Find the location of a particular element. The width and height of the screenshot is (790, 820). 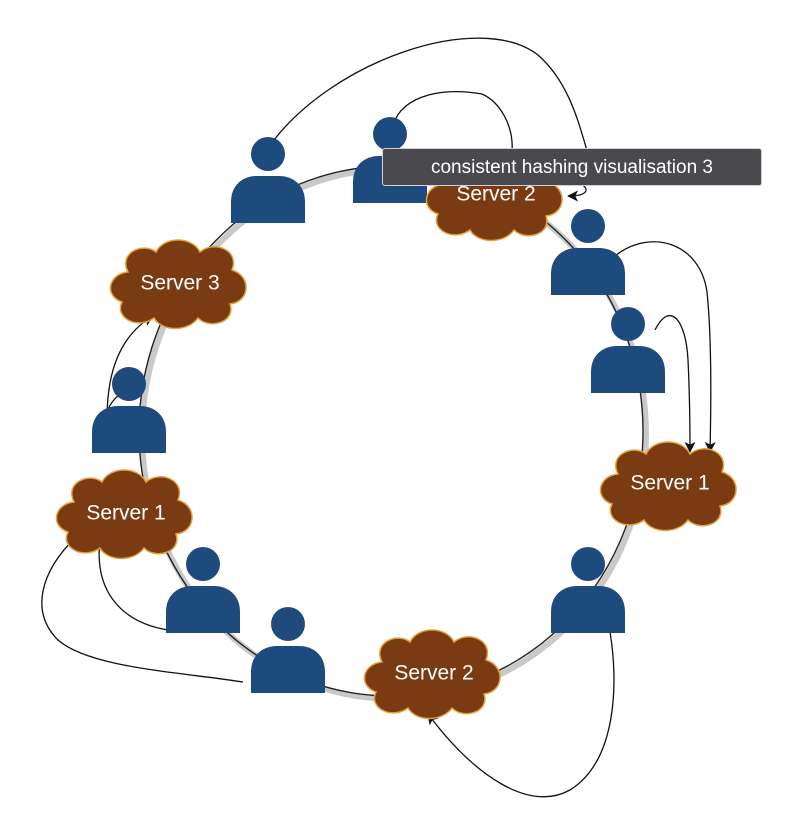

tooltip: consistent hashing visualisation 3 is located at coordinates (572, 167).